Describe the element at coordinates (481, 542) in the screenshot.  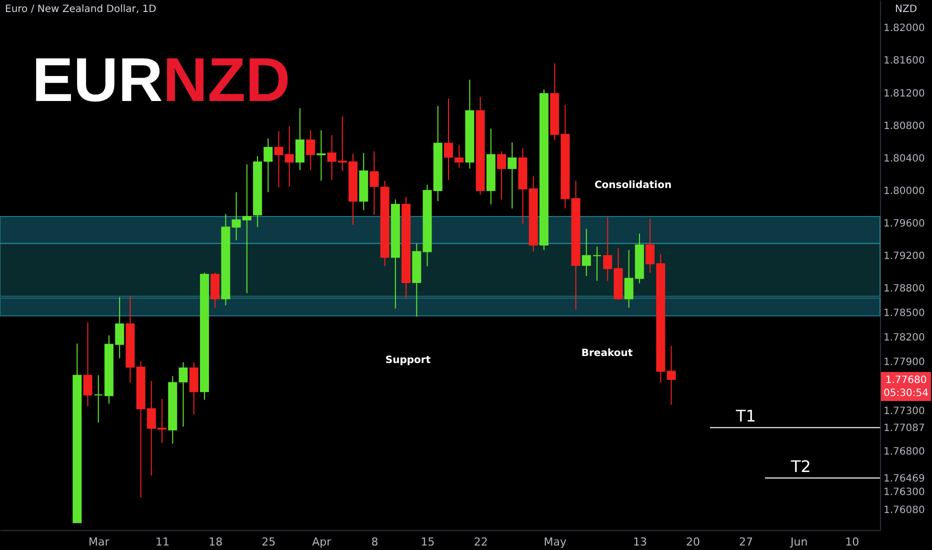
I see `x-tick-label: 22` at that location.